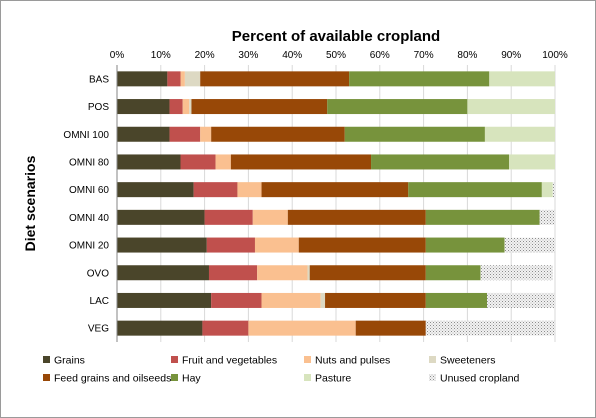 Image resolution: width=596 pixels, height=418 pixels. I want to click on legend-label: Feed grains and oilseeds, so click(112, 379).